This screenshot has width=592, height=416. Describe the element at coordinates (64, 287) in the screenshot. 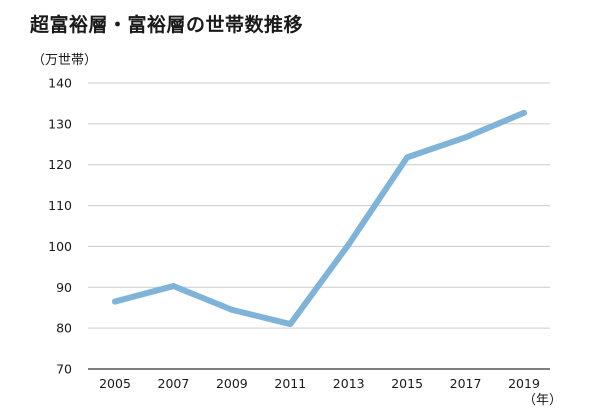

I see `y-tick-label: 90` at that location.